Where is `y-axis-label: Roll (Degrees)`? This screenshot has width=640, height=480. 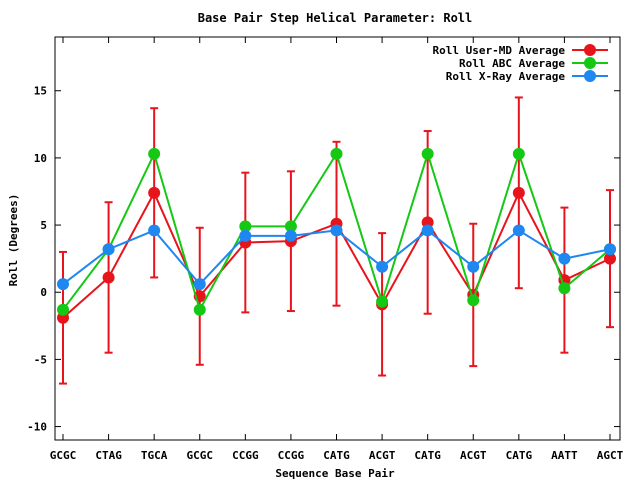 y-axis-label: Roll (Degrees) is located at coordinates (13, 240).